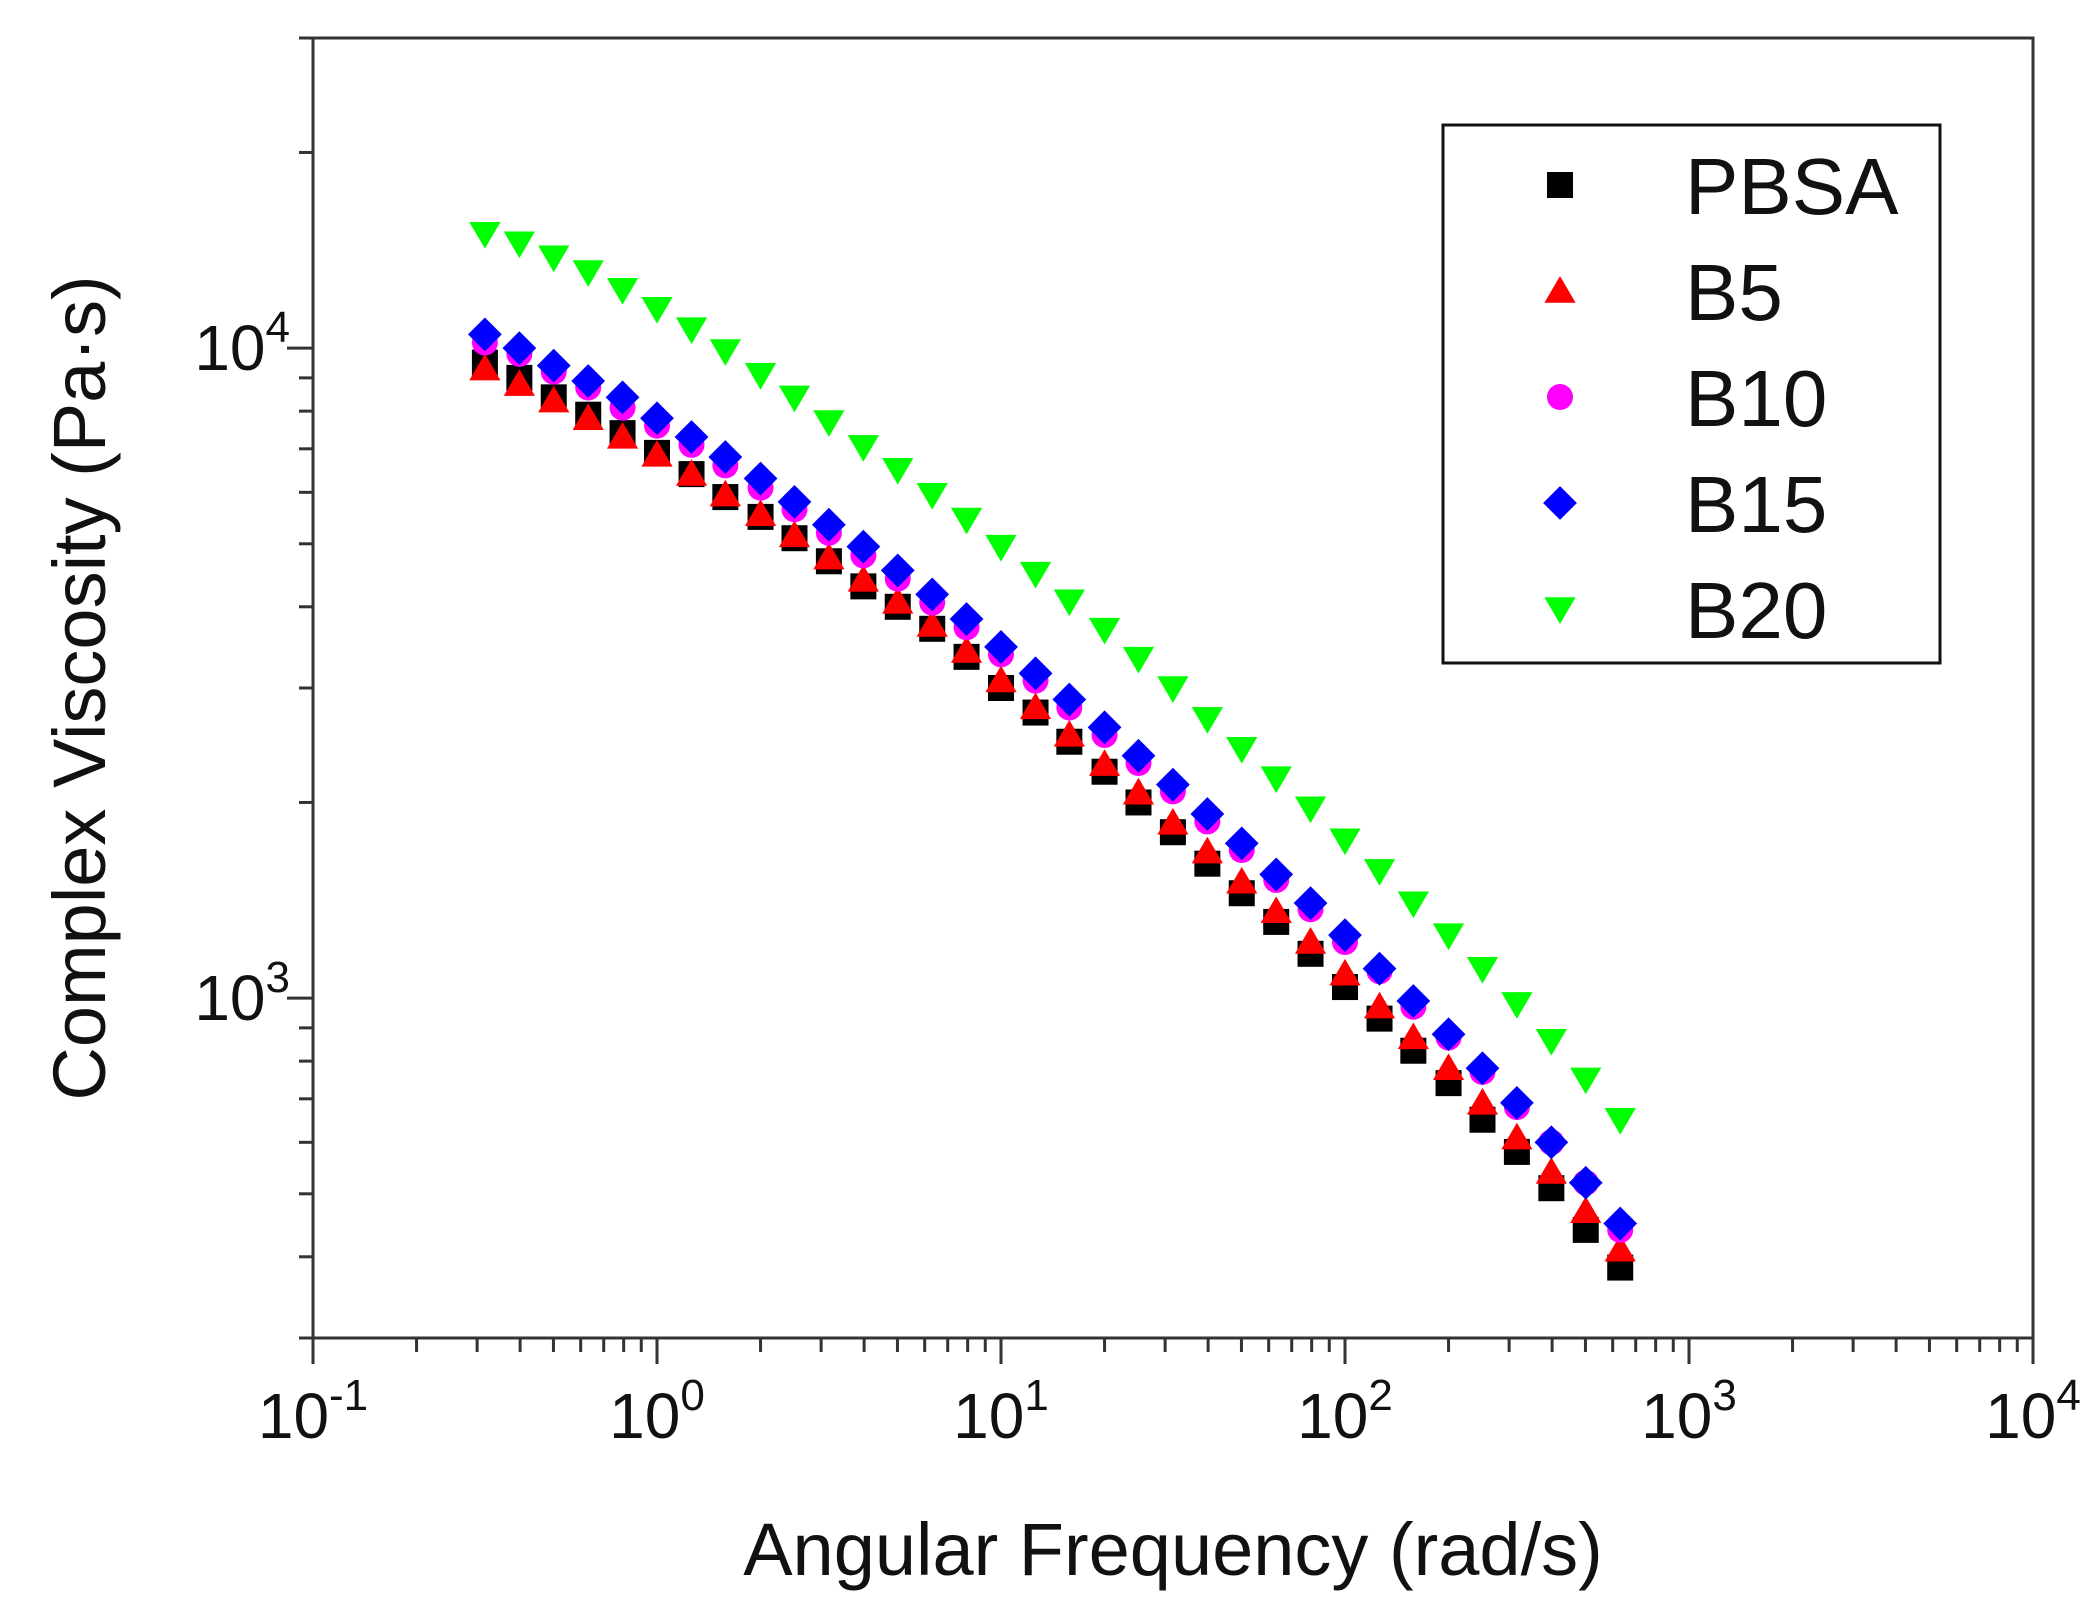 The image size is (2095, 1619). What do you see at coordinates (1173, 1549) in the screenshot?
I see `x-axis-title: Angular Frequency (rad/s)` at bounding box center [1173, 1549].